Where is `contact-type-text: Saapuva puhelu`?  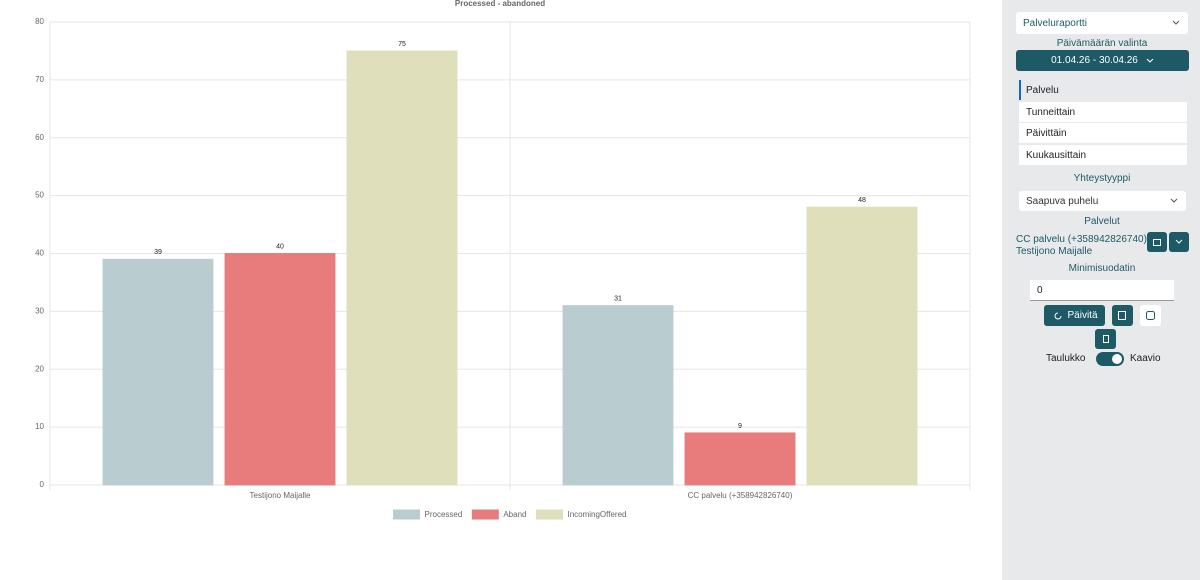 contact-type-text: Saapuva puhelu is located at coordinates (1062, 201).